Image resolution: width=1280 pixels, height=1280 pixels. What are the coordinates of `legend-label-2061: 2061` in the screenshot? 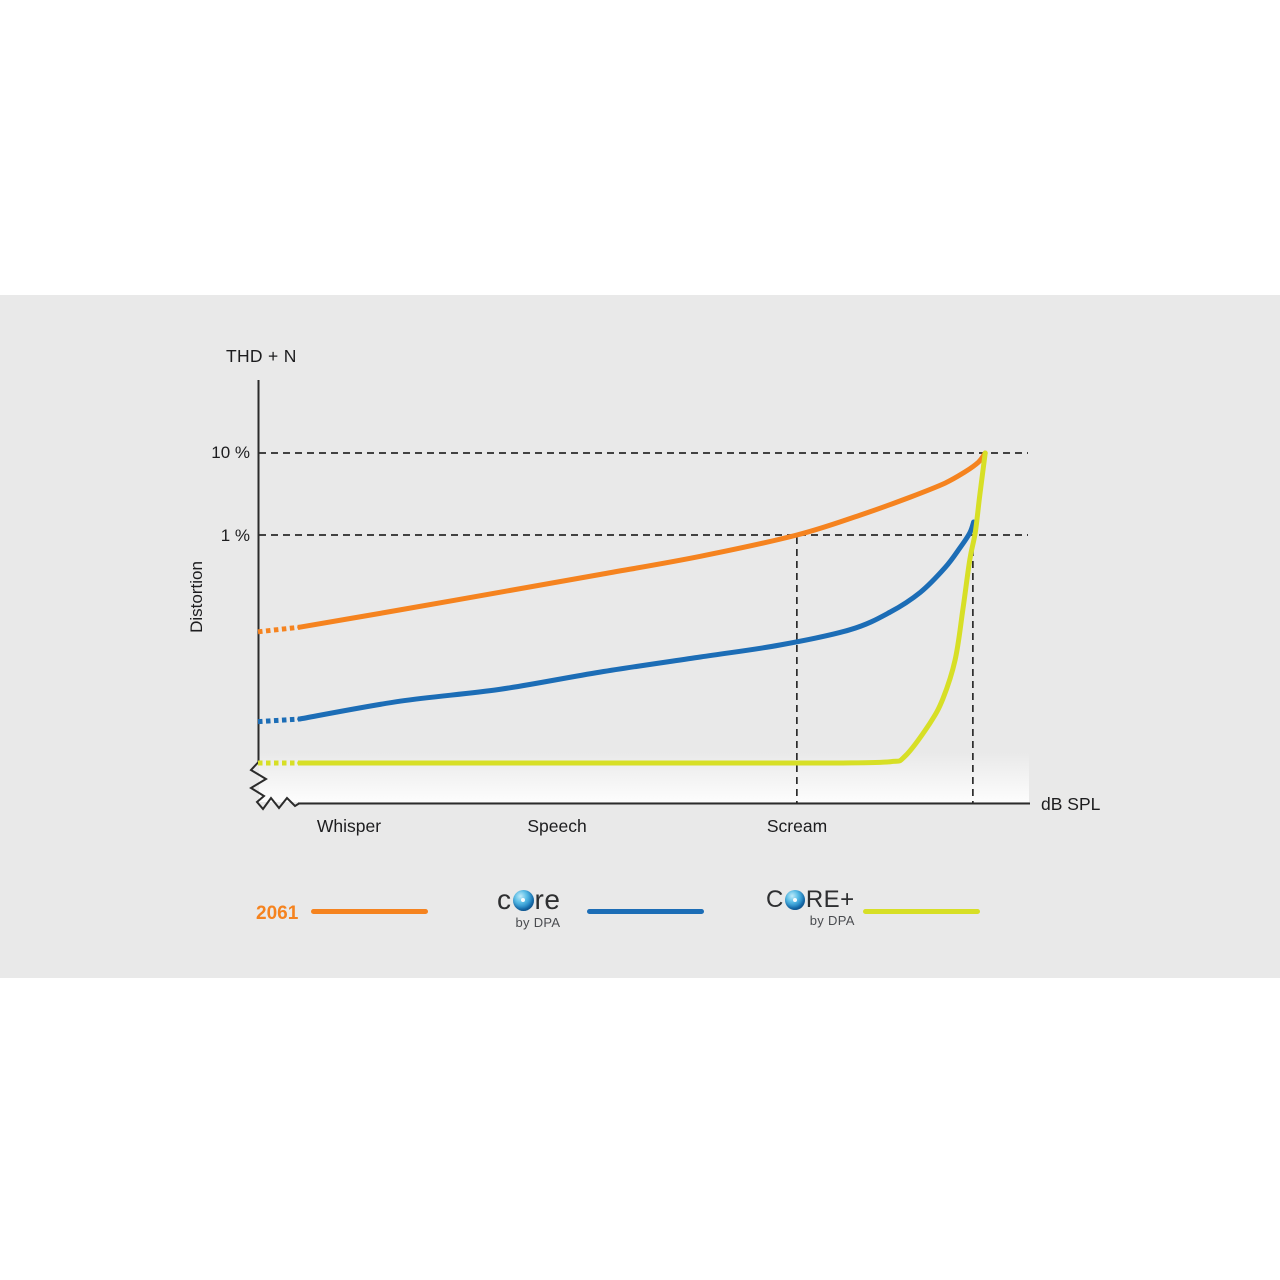 It's located at (277, 913).